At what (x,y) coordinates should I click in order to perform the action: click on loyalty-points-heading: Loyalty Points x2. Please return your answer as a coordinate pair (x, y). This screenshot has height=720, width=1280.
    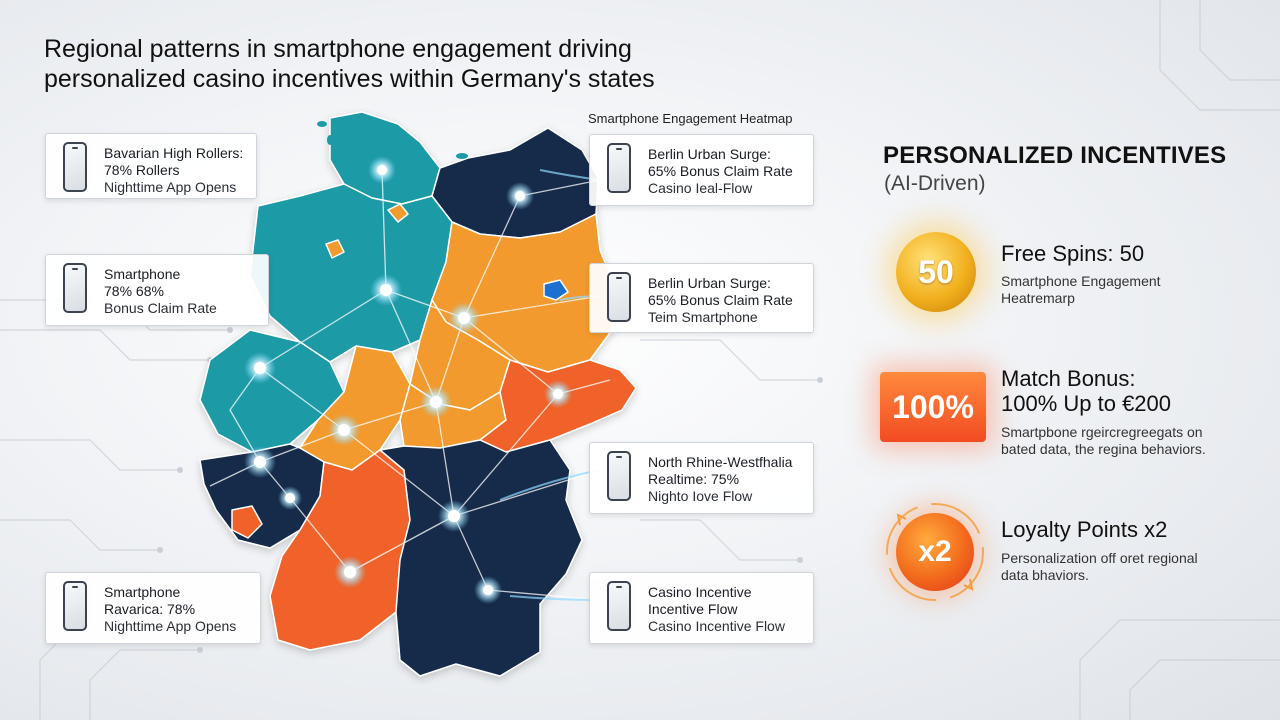
    Looking at the image, I should click on (1084, 529).